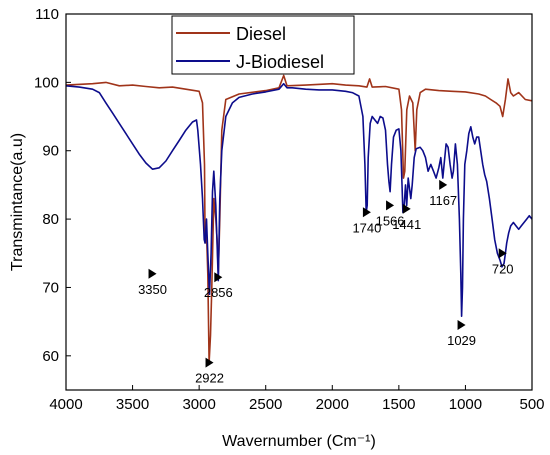 Image resolution: width=550 pixels, height=455 pixels. Describe the element at coordinates (50, 356) in the screenshot. I see `y-tick-label: 60` at that location.